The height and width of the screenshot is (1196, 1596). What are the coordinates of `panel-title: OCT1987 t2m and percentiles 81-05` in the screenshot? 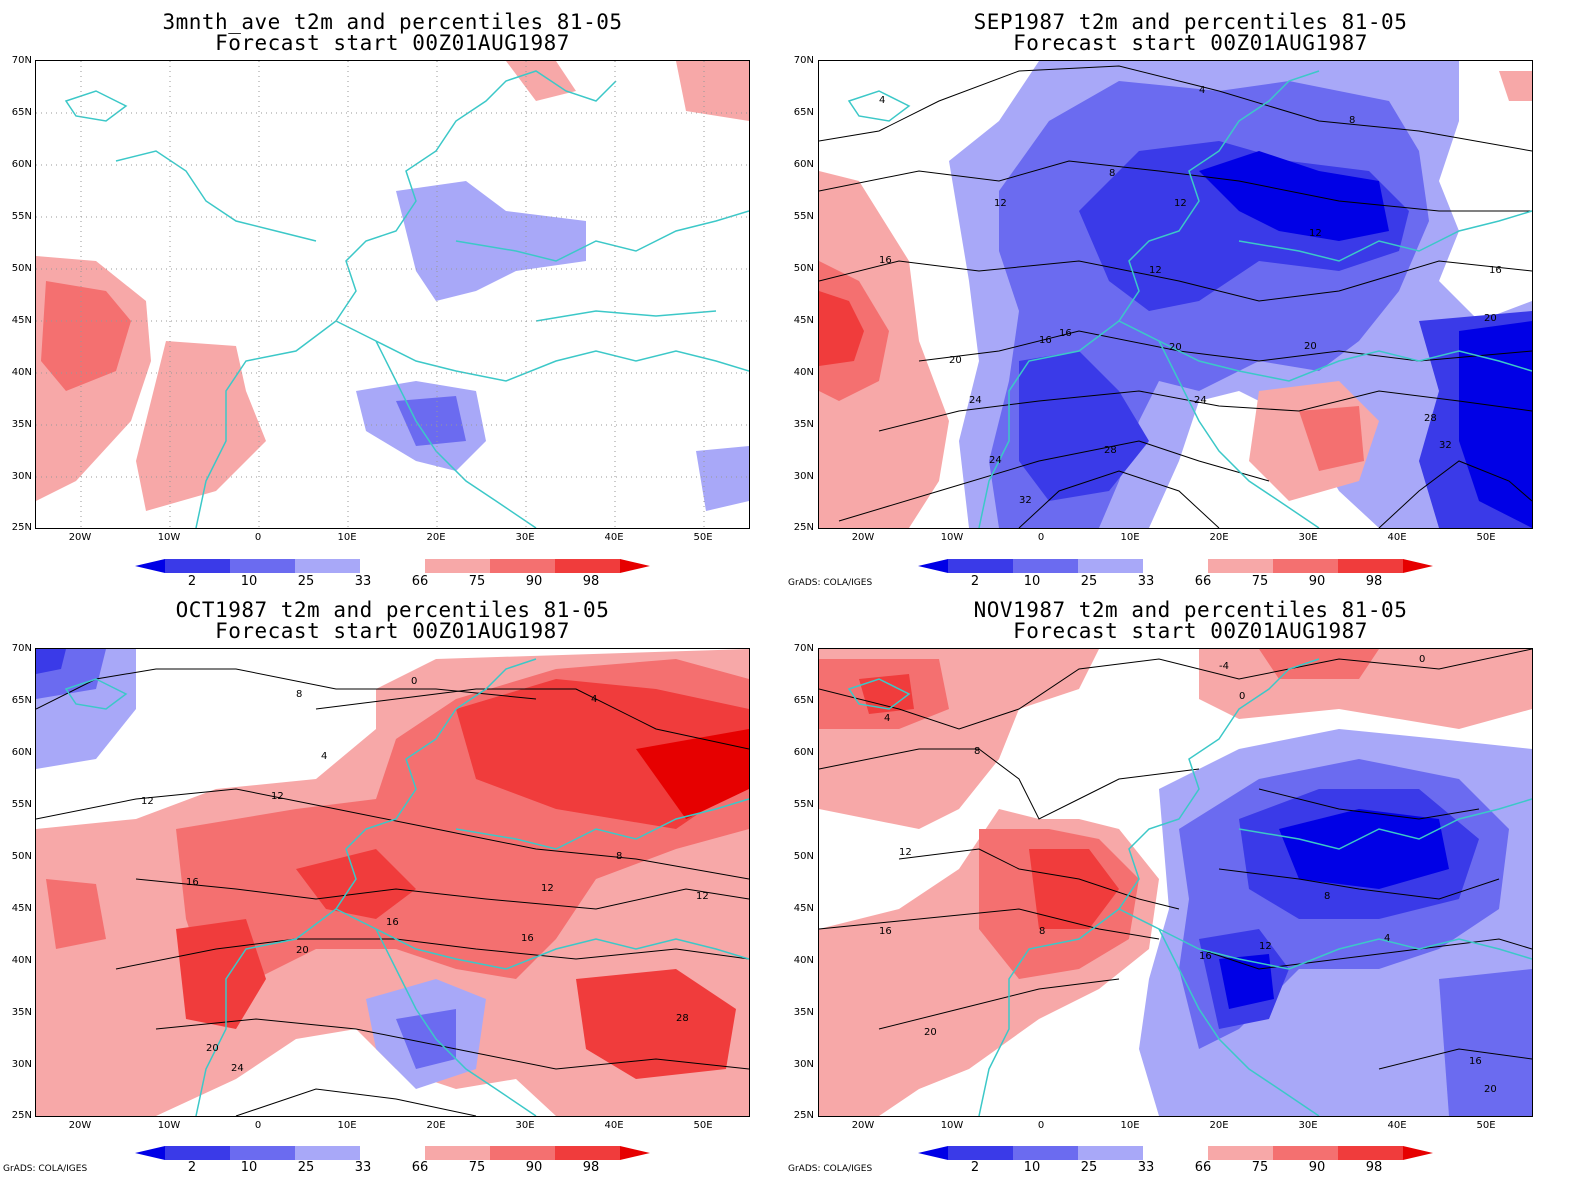 It's located at (392, 610).